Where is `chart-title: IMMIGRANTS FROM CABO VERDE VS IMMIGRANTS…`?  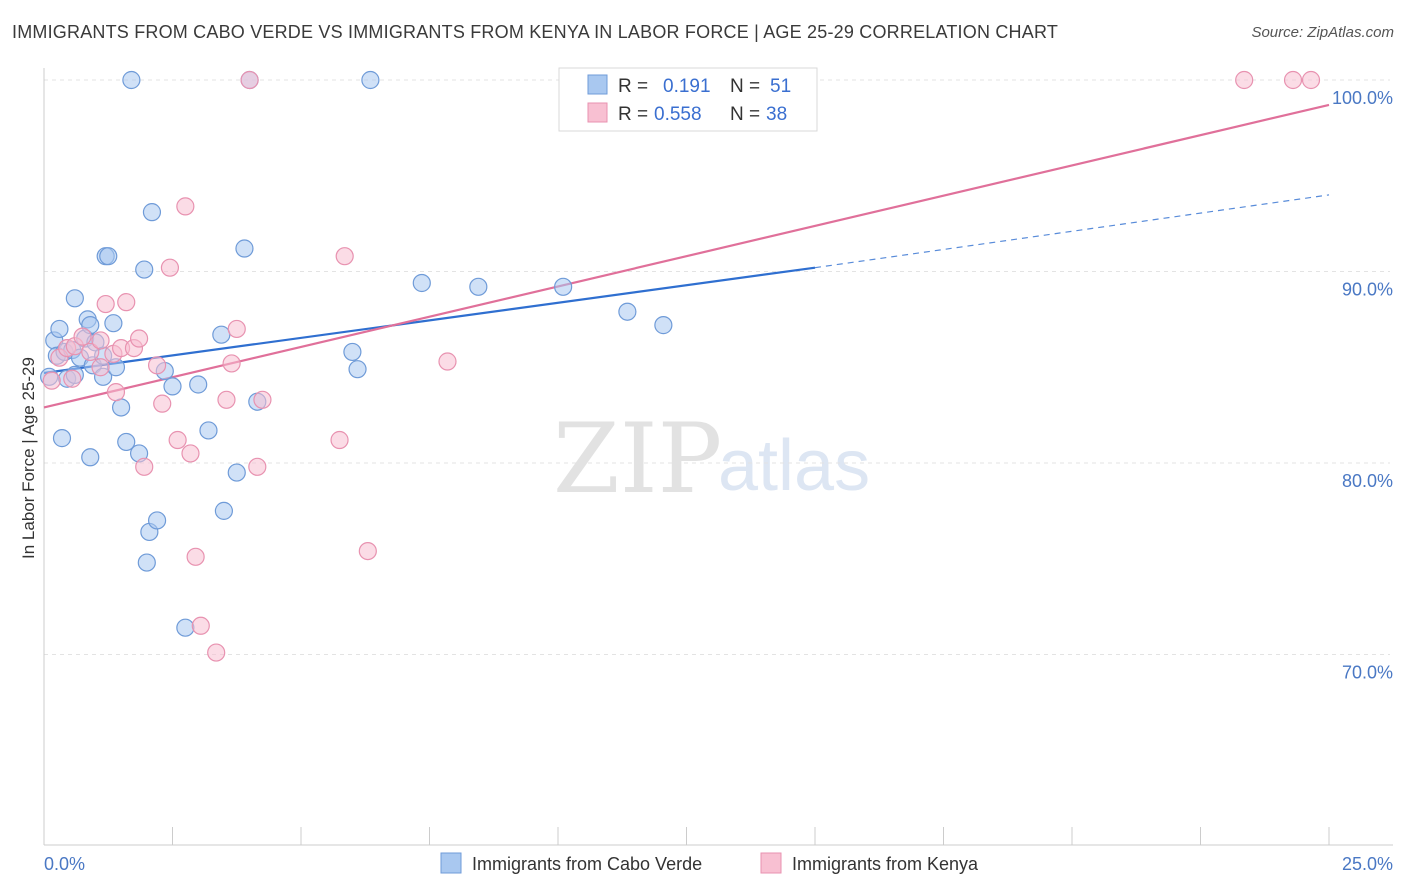 chart-title: IMMIGRANTS FROM CABO VERDE VS IMMIGRANTS… is located at coordinates (535, 32).